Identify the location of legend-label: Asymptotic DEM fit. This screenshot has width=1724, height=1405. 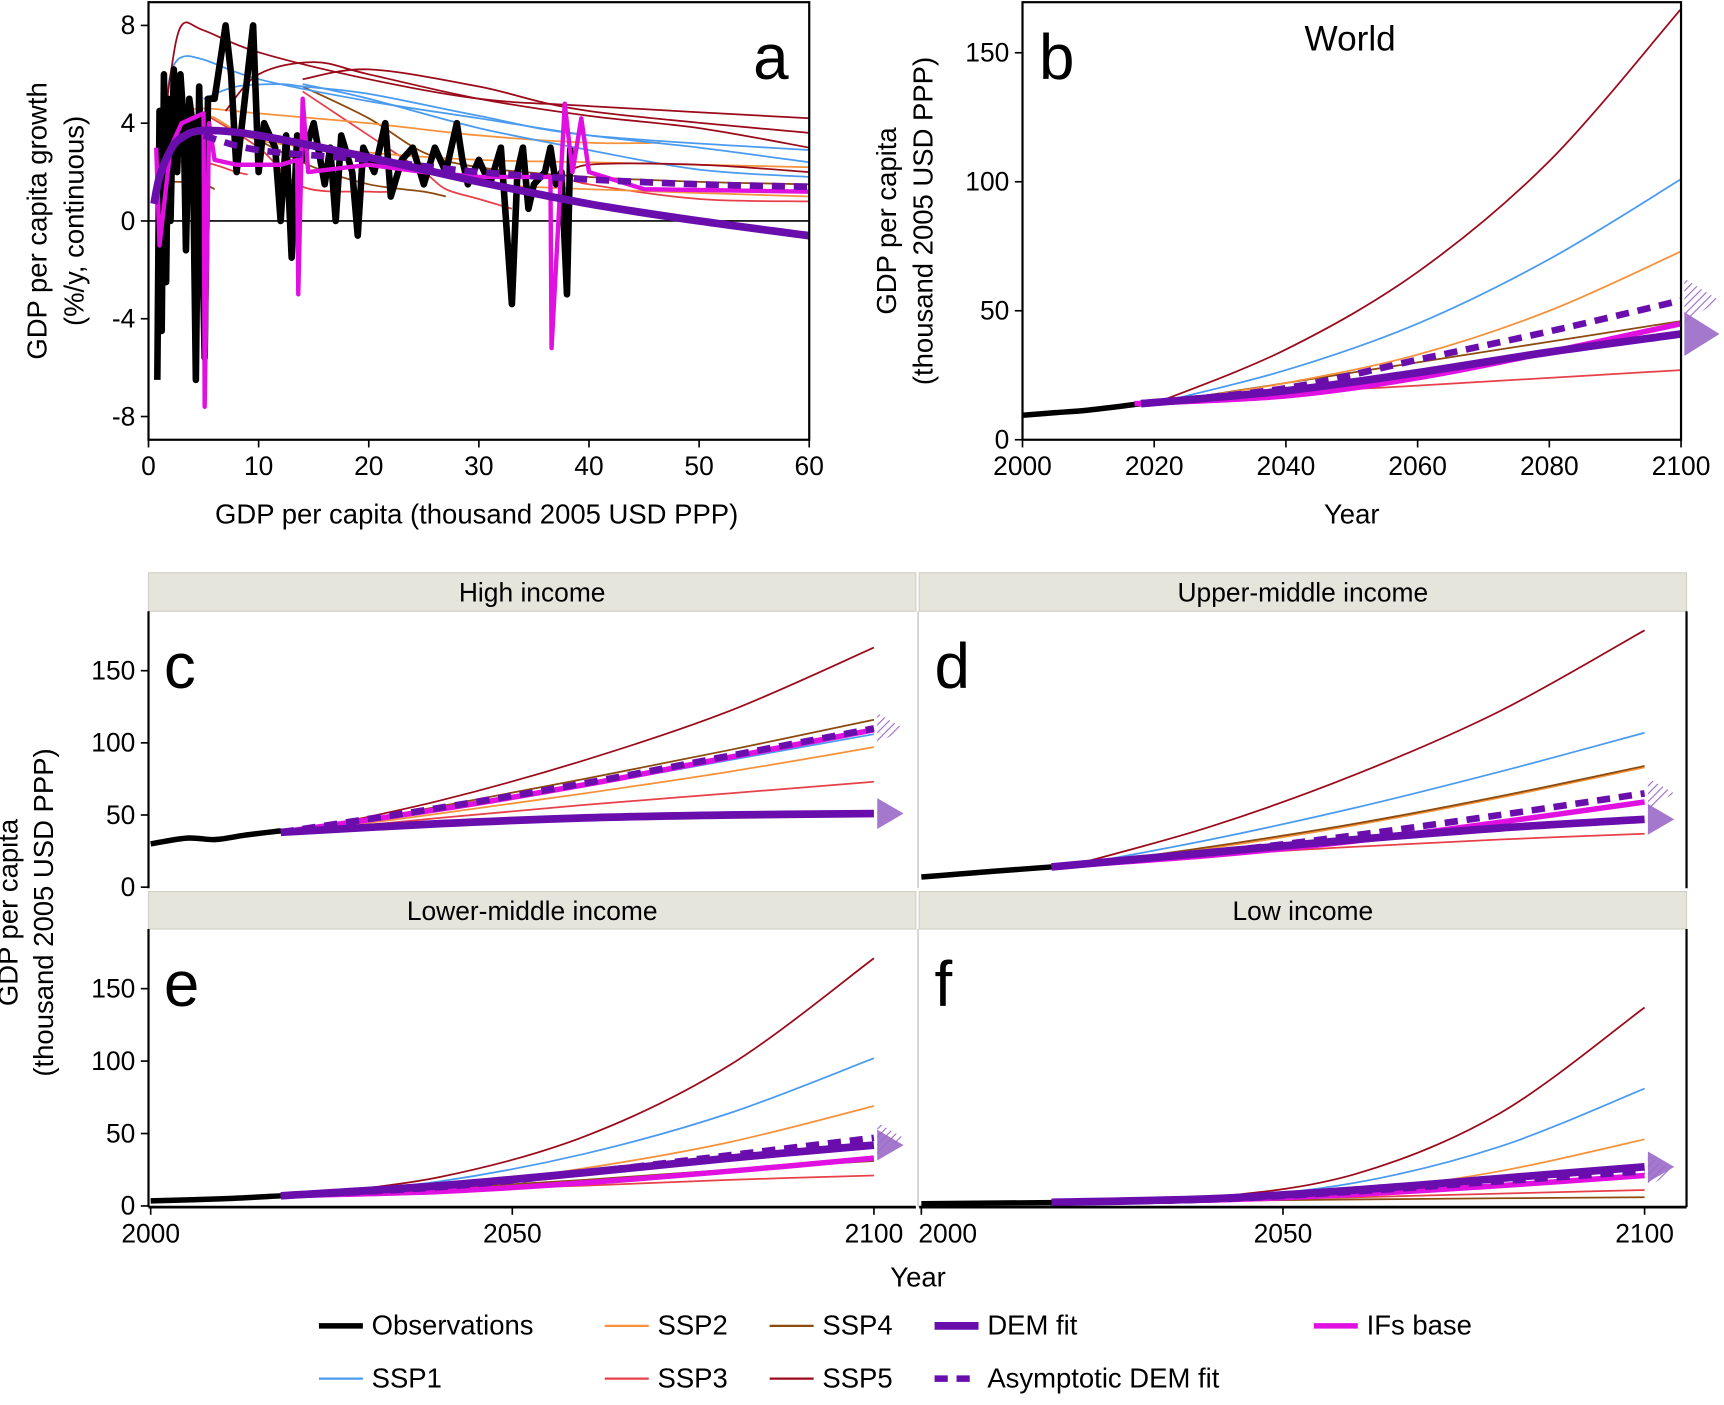
(1103, 1377).